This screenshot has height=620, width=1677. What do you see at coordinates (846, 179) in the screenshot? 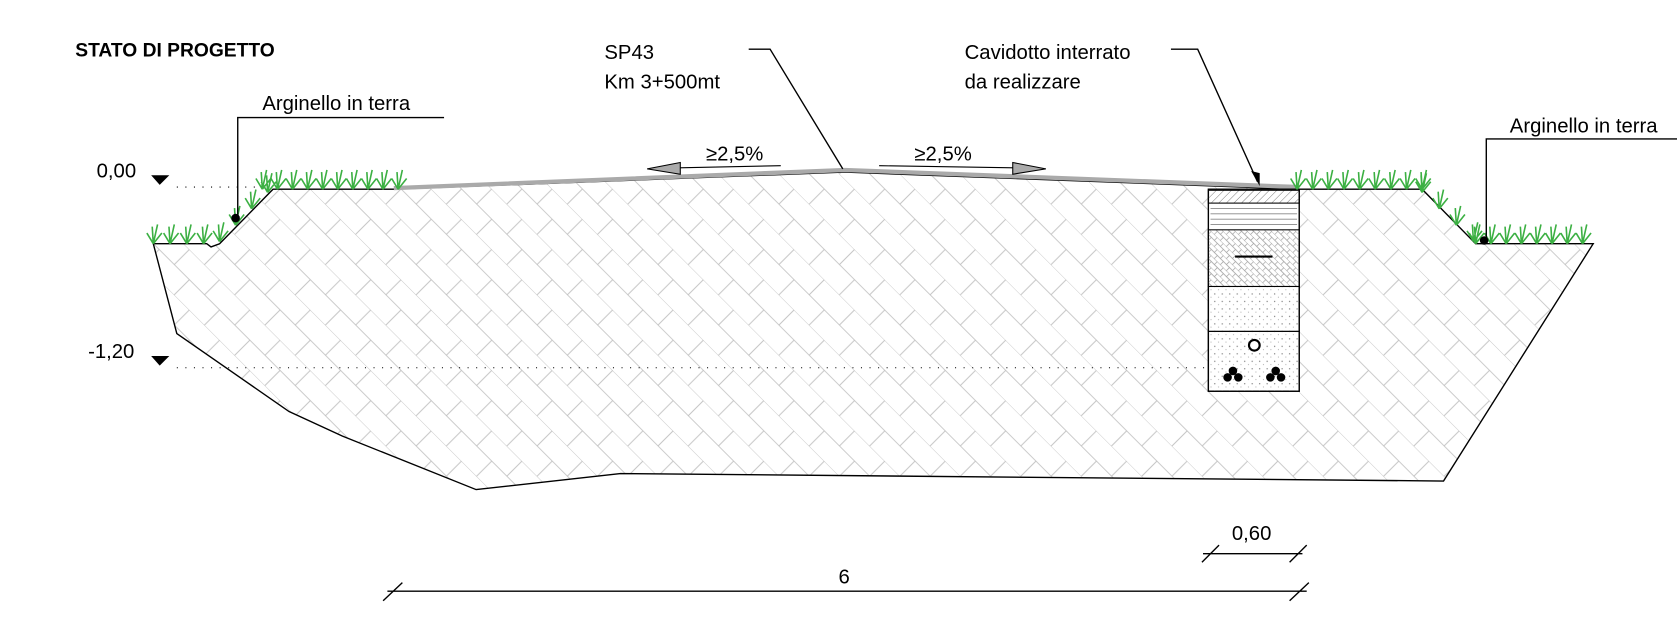
I see `road-surface` at bounding box center [846, 179].